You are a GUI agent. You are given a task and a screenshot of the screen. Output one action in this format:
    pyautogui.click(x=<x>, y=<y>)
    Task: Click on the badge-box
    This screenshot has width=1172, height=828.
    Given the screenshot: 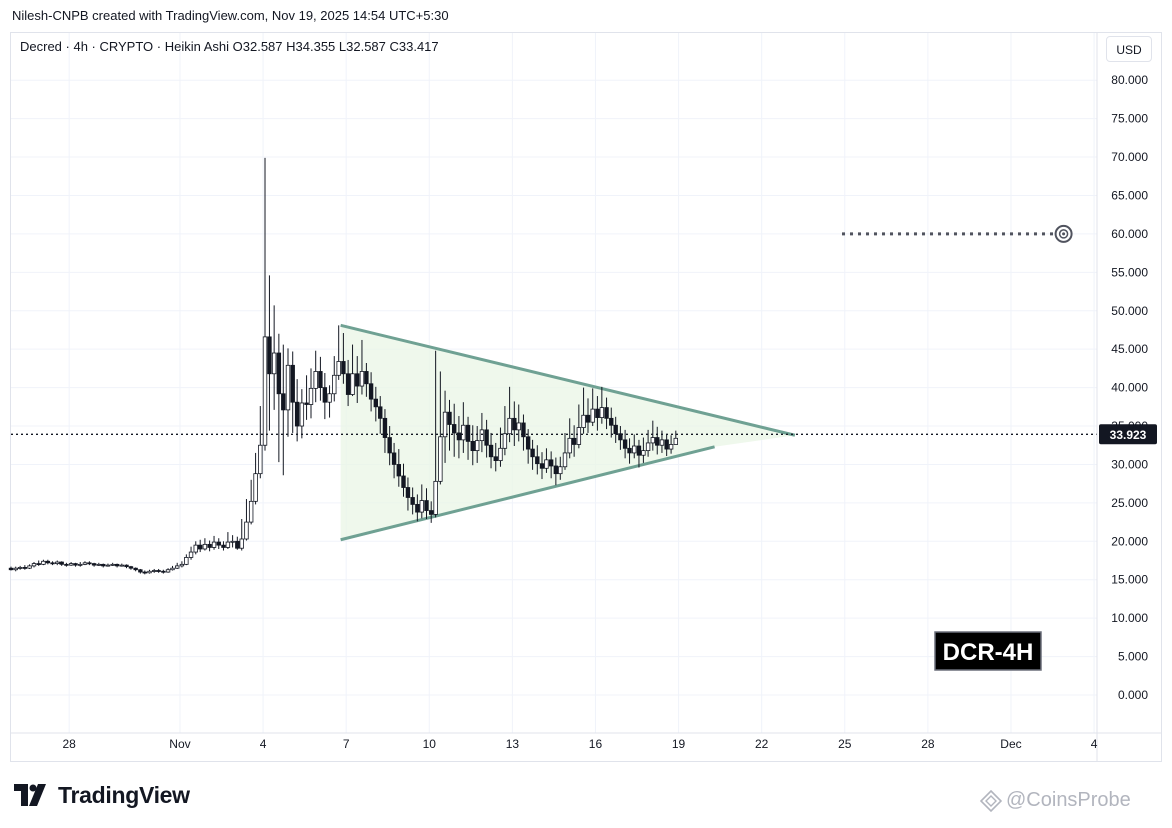 What is the action you would take?
    pyautogui.click(x=988, y=651)
    